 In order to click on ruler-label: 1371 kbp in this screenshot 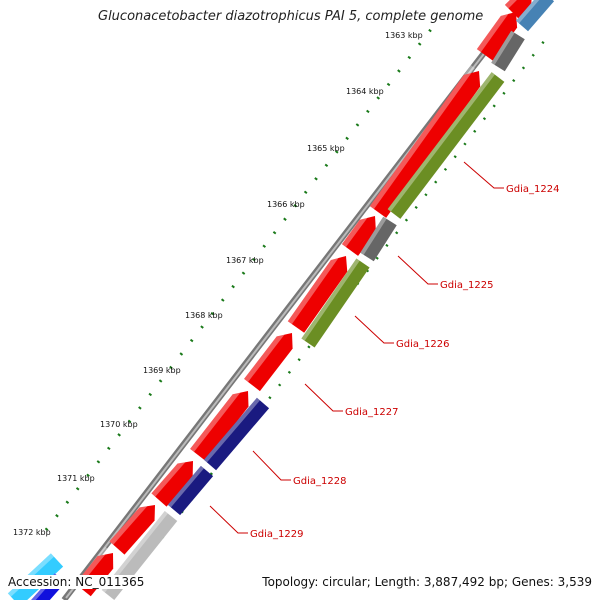, I will do `click(76, 478)`.